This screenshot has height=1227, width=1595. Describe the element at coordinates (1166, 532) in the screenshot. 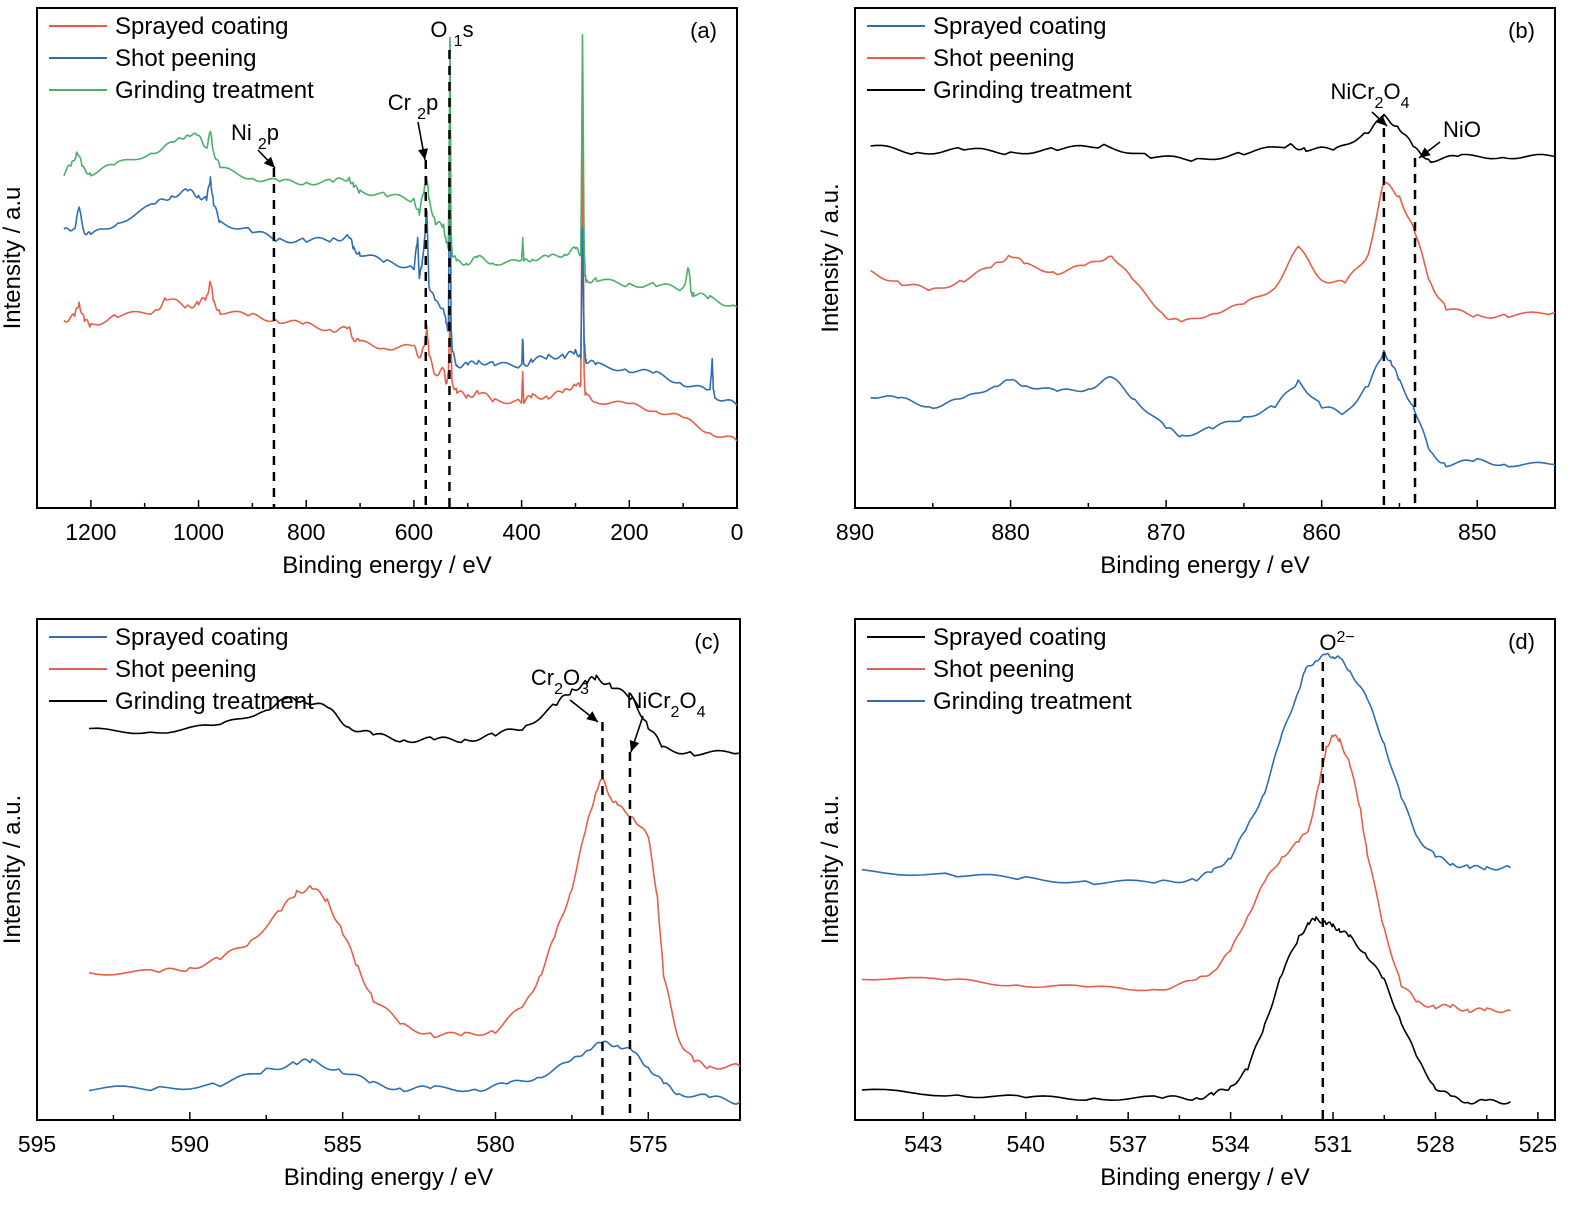

I see `x-tick-label: 870` at that location.